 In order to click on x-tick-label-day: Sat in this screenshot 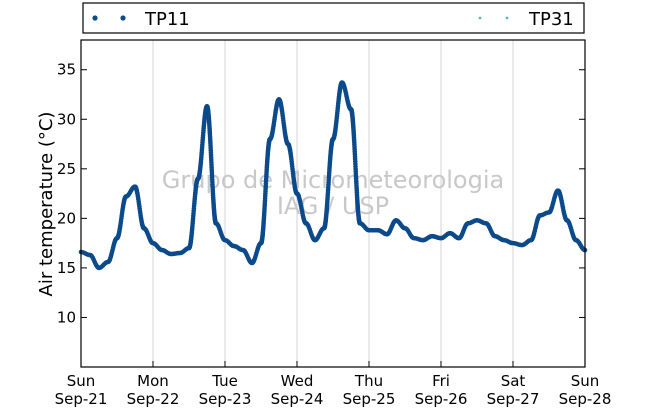, I will do `click(513, 381)`.